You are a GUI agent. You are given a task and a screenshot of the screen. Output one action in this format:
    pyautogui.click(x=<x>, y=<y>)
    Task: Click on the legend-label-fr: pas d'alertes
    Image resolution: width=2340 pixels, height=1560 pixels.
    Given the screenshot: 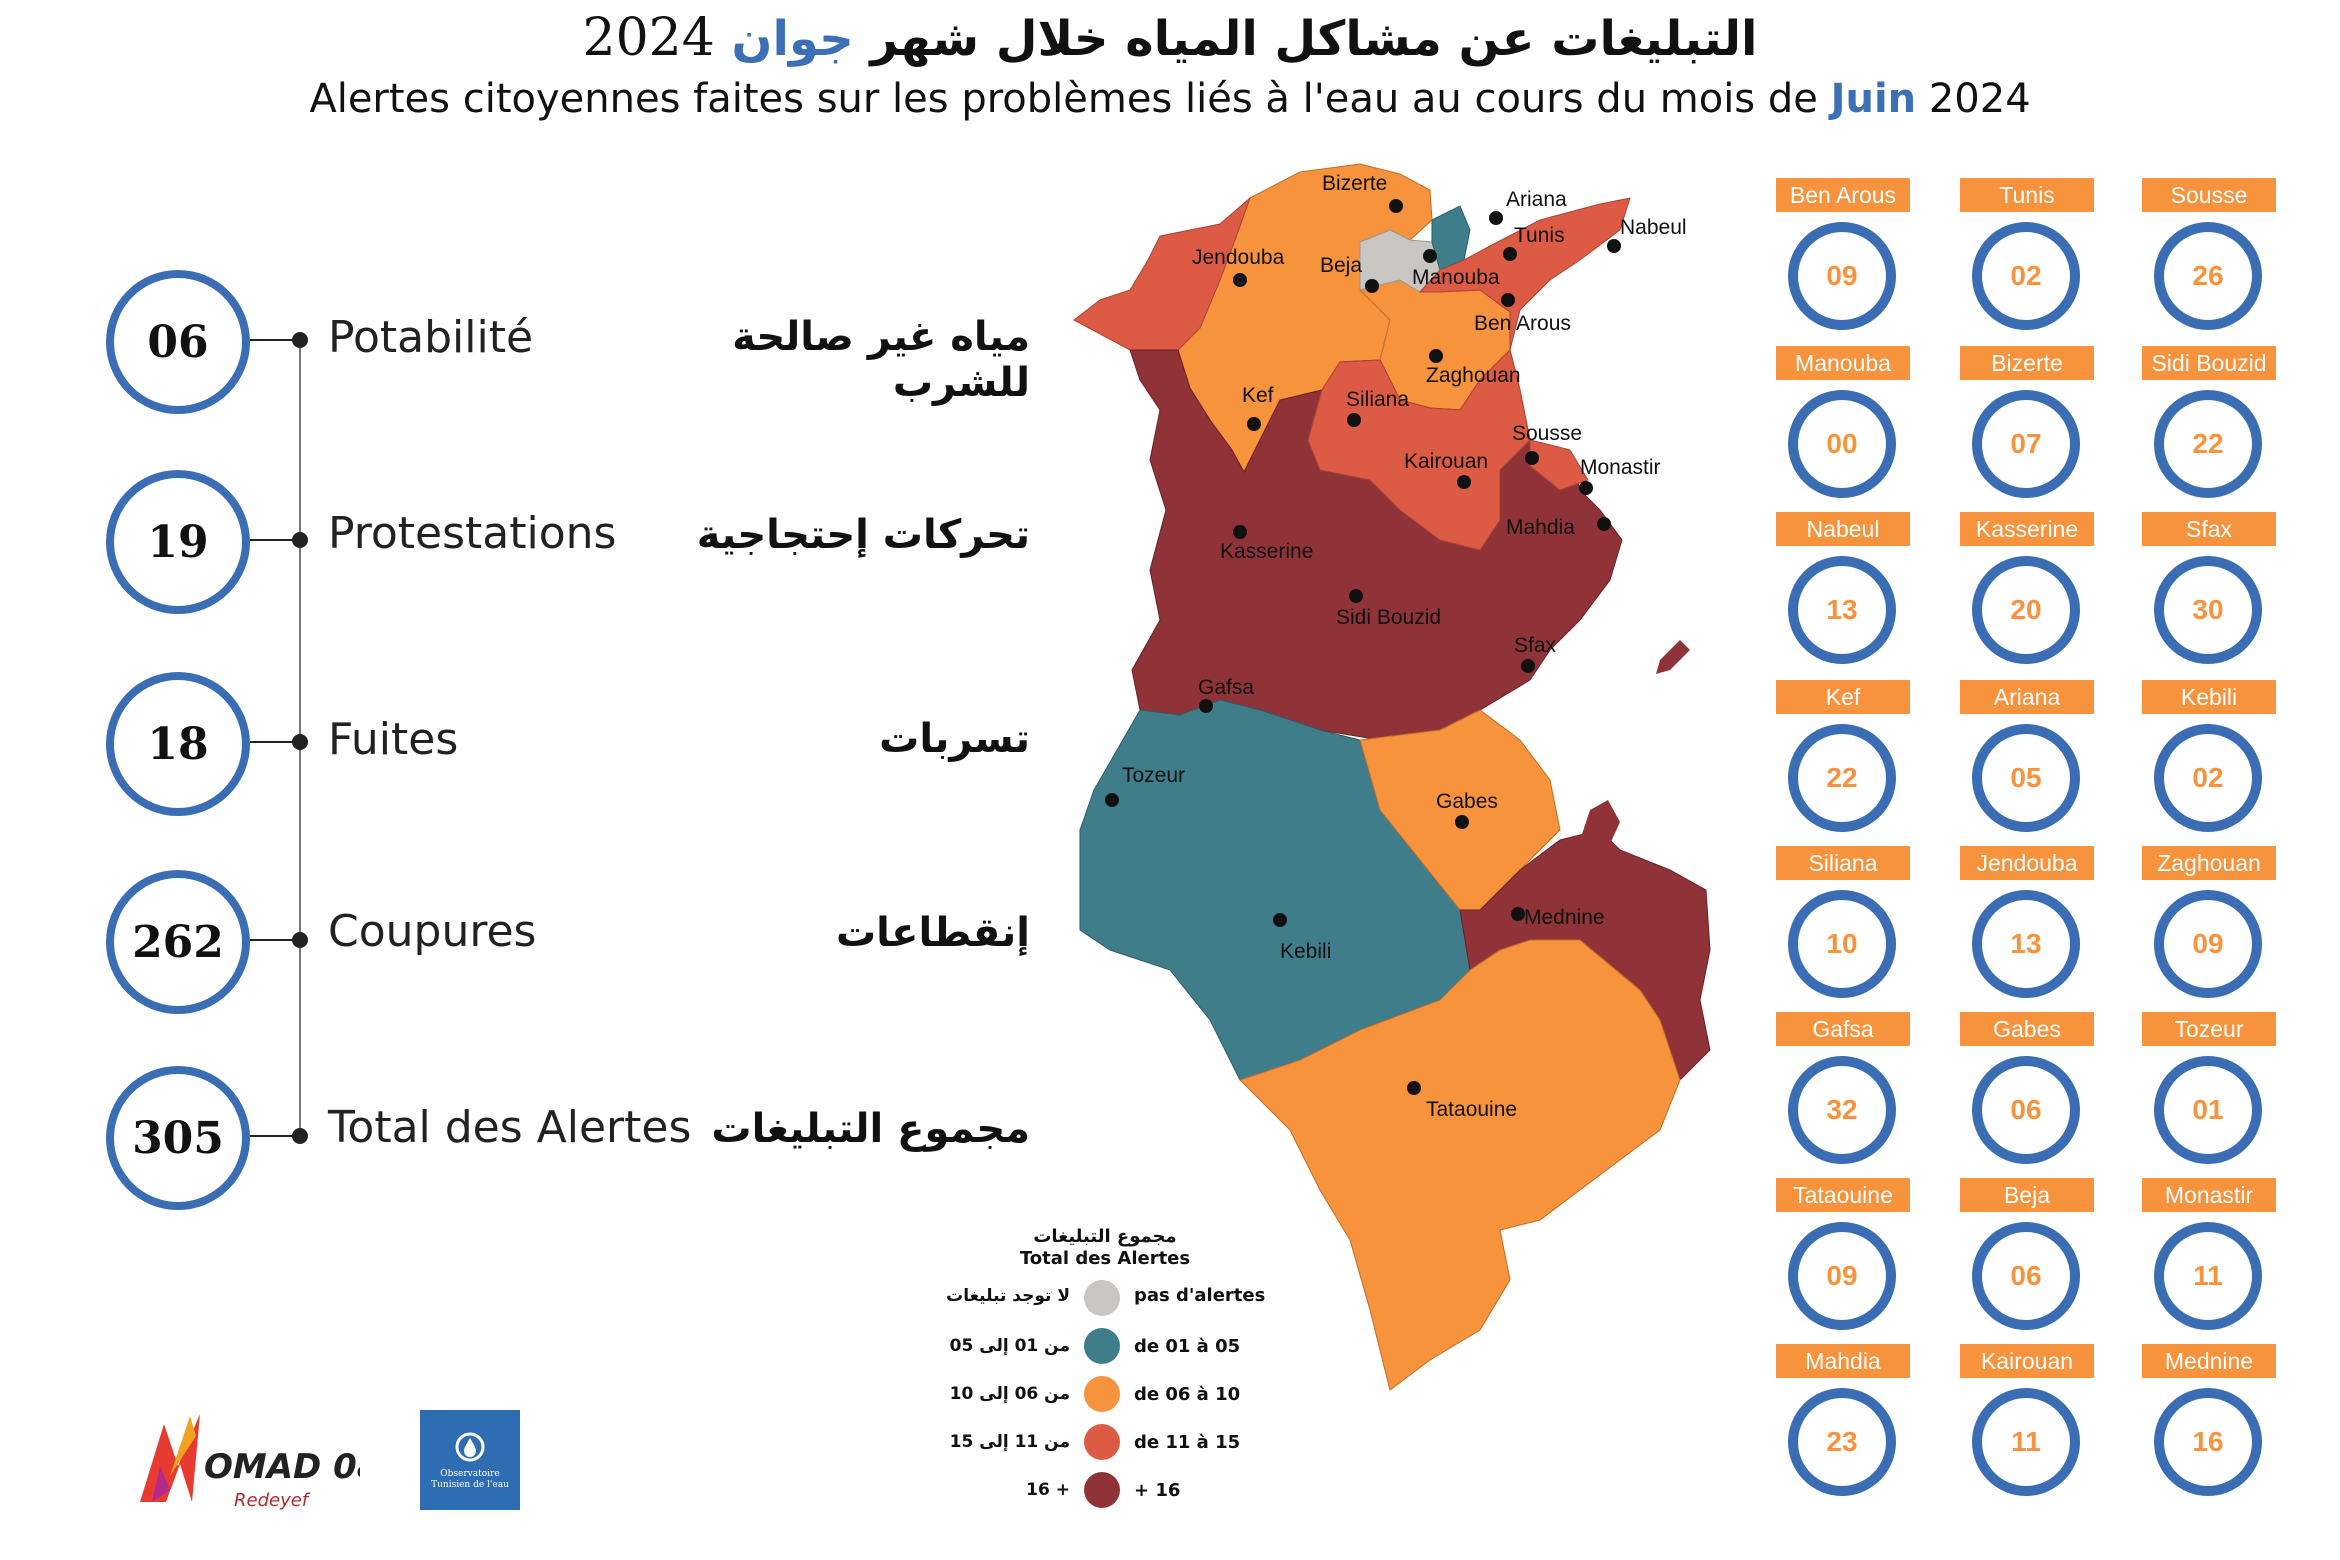 What is the action you would take?
    pyautogui.click(x=1200, y=1295)
    